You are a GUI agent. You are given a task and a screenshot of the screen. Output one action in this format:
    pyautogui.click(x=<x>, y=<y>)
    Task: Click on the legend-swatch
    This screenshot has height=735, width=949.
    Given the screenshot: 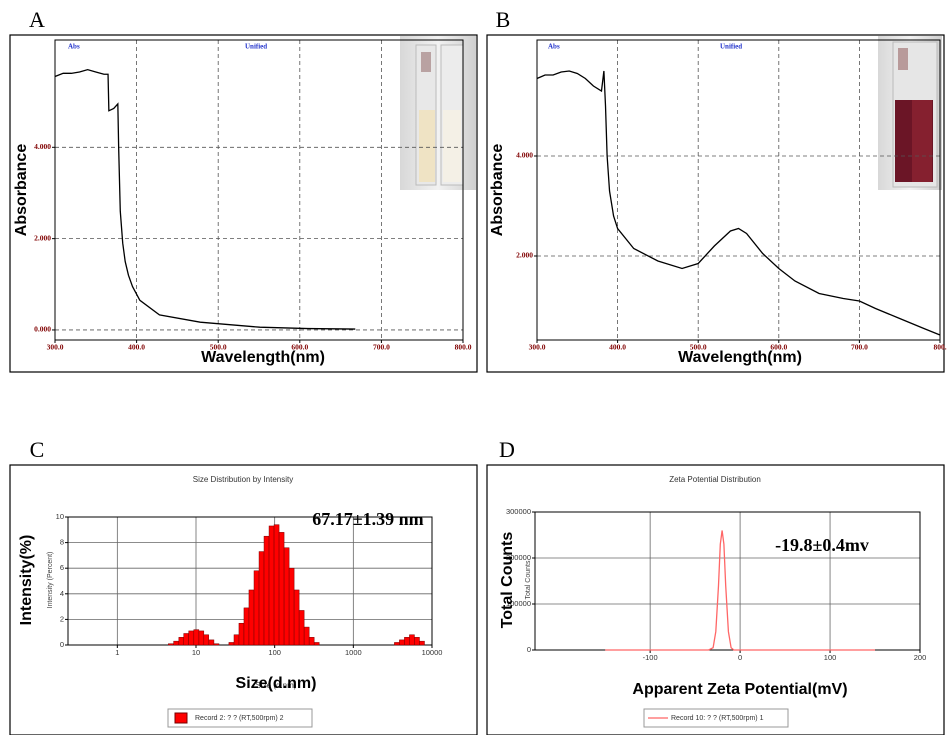 What is the action you would take?
    pyautogui.click(x=181, y=718)
    